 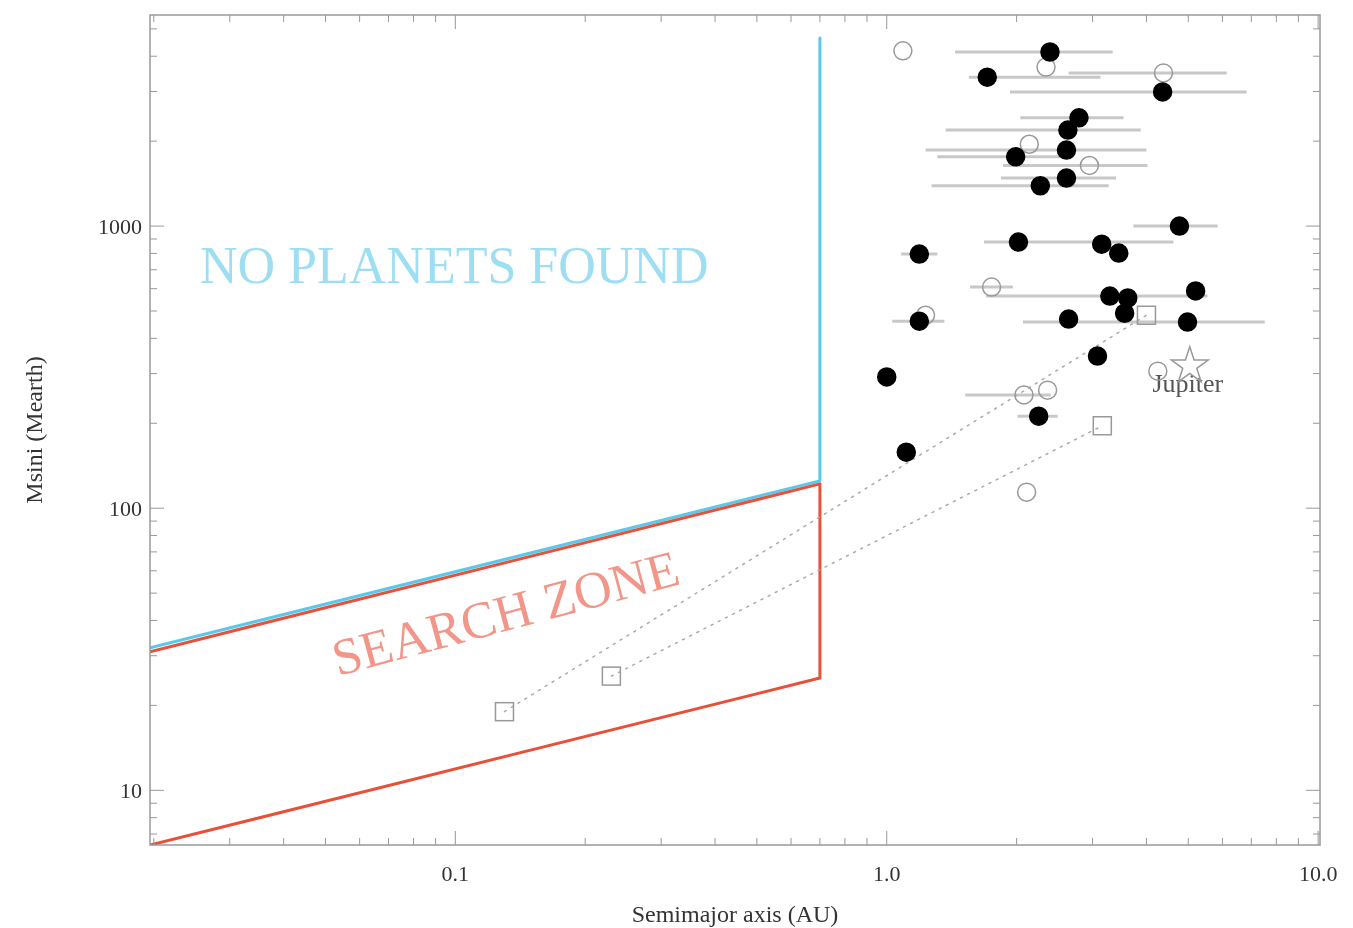 I want to click on y-axis-title: Msini (Mearth), so click(x=34, y=430).